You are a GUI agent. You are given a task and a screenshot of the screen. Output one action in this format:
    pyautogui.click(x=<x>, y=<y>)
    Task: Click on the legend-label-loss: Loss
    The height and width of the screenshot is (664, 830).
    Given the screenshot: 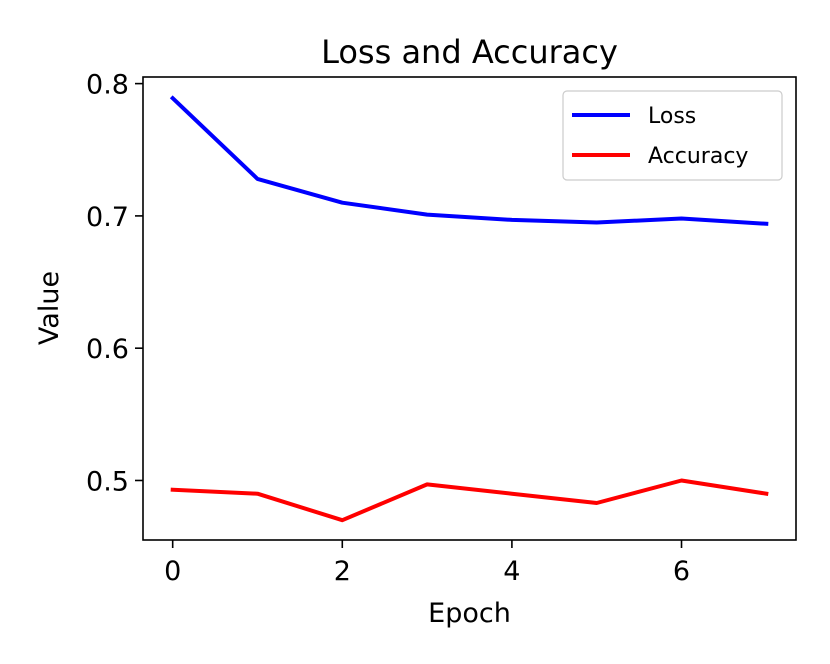 What is the action you would take?
    pyautogui.click(x=672, y=116)
    